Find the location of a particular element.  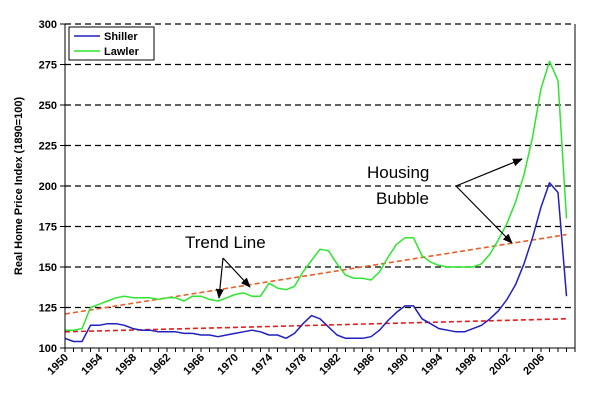

y-tick-label: 300 is located at coordinates (48, 25).